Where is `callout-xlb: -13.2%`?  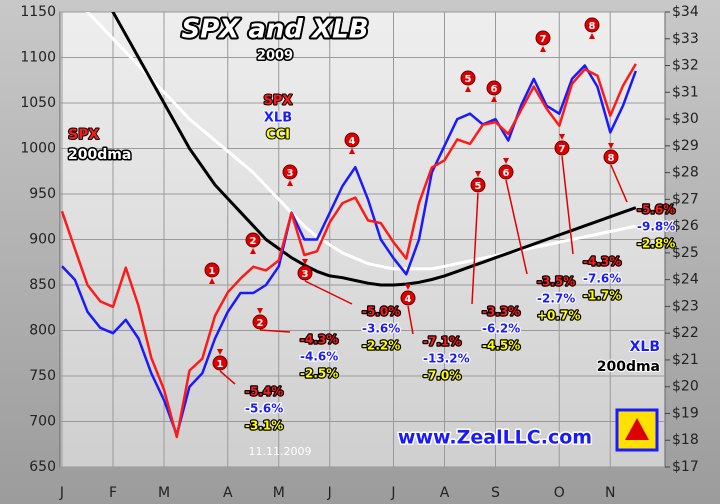 callout-xlb: -13.2% is located at coordinates (446, 359).